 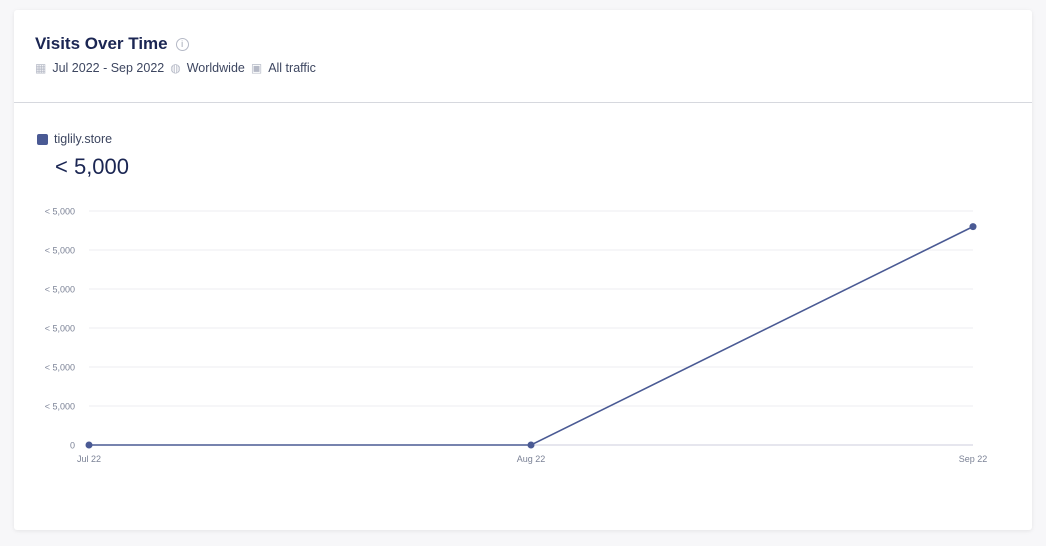 I want to click on total-visits-value: < 5,000, so click(x=92, y=166).